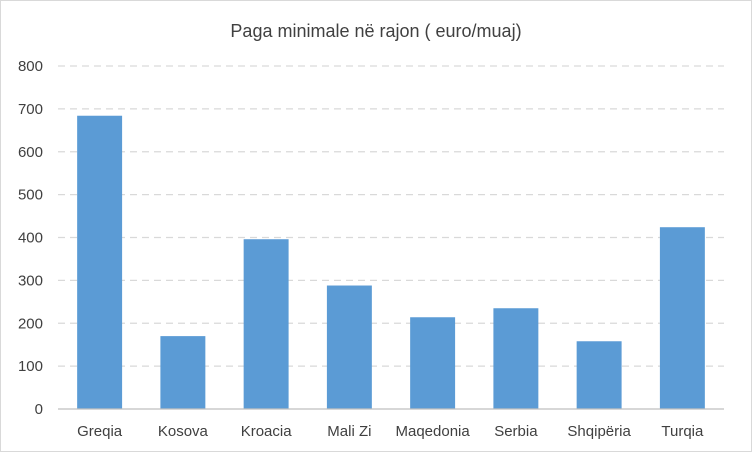 This screenshot has width=752, height=452. What do you see at coordinates (599, 375) in the screenshot?
I see `bar-shqipëria` at bounding box center [599, 375].